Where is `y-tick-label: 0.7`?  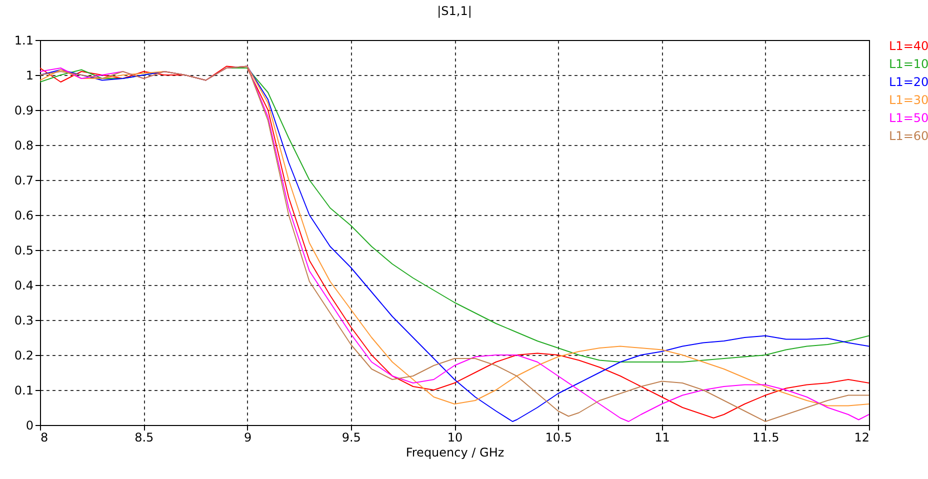 y-tick-label: 0.7 is located at coordinates (24, 181).